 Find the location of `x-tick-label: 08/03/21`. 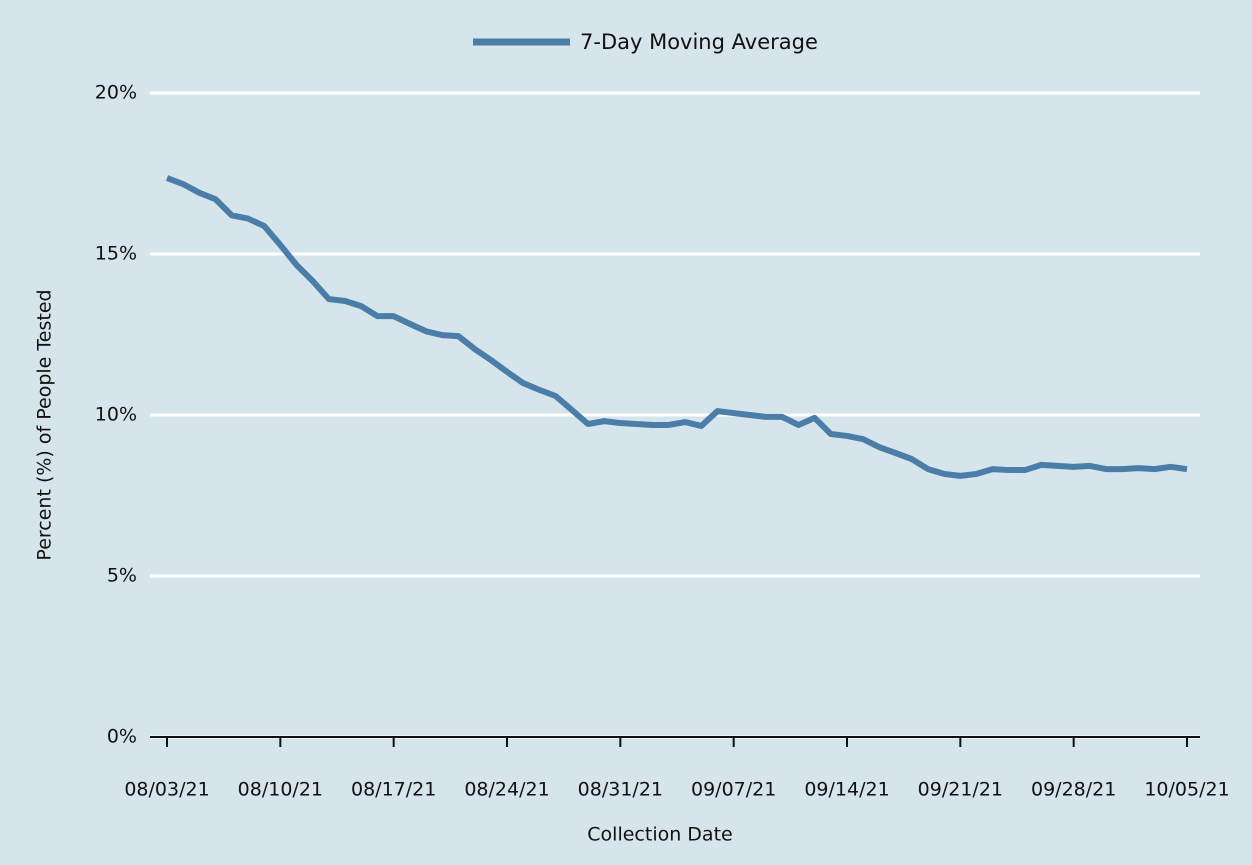

x-tick-label: 08/03/21 is located at coordinates (166, 790).